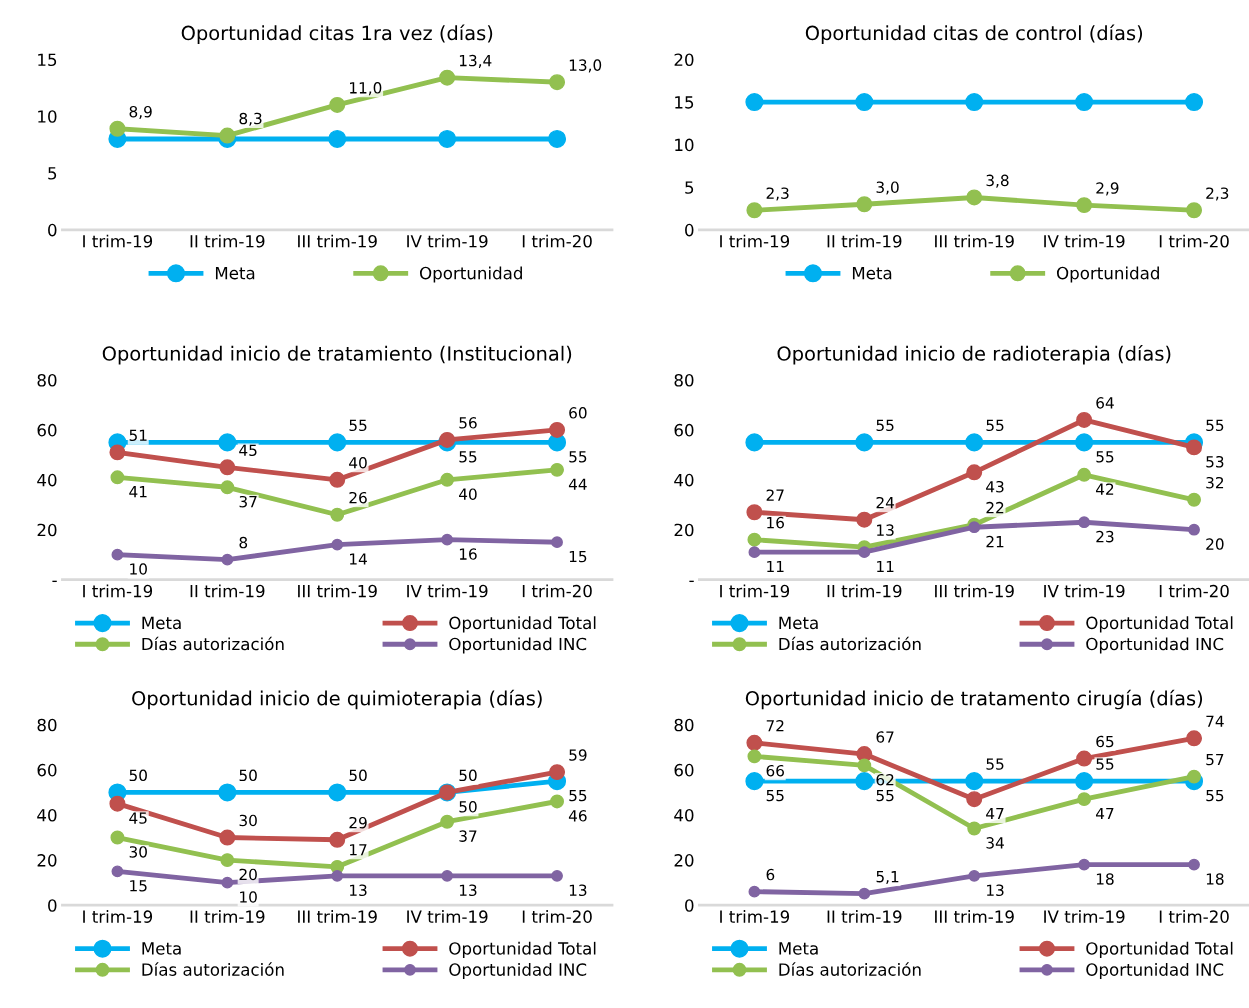 This screenshot has height=1008, width=1249. I want to click on data-label: 41, so click(138, 492).